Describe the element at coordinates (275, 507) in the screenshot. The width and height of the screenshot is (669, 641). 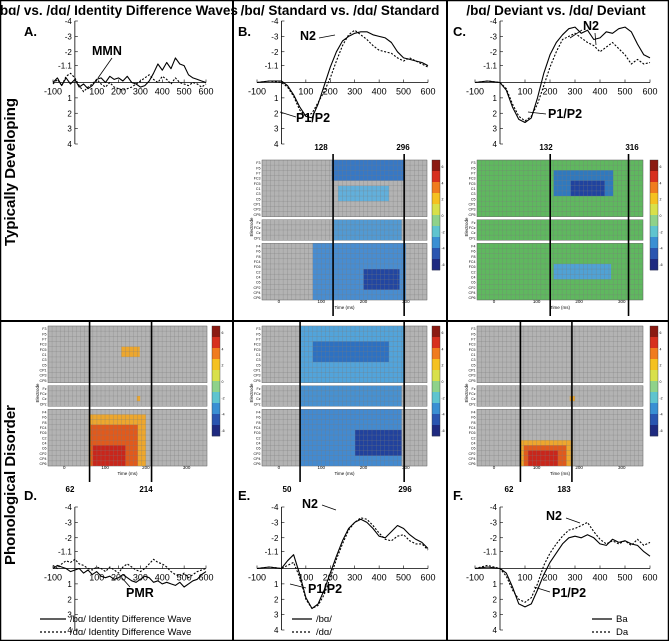
I see `y-tick-label: -4` at that location.